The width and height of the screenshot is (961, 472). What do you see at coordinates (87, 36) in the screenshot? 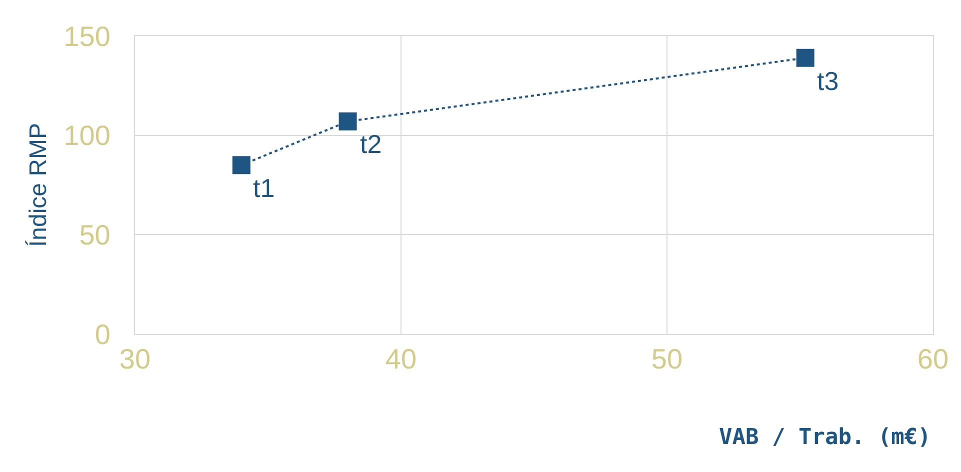
I see `y-tick-label: 150` at bounding box center [87, 36].